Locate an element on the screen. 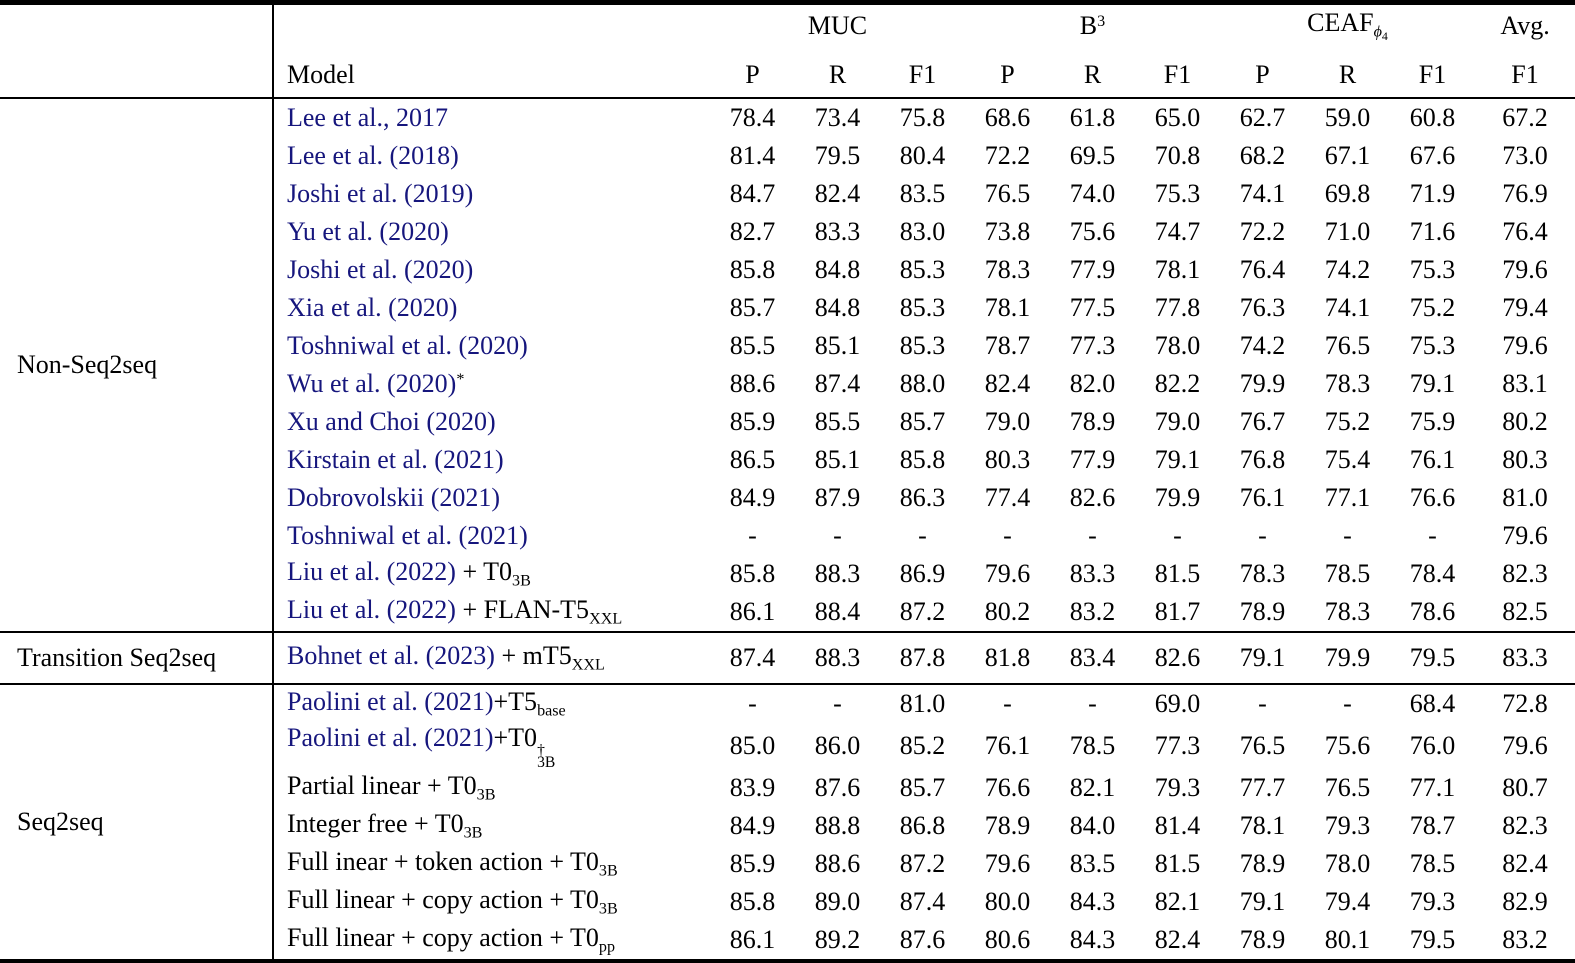 This screenshot has width=1575, height=963. metric-cell: 70.8 is located at coordinates (1177, 155).